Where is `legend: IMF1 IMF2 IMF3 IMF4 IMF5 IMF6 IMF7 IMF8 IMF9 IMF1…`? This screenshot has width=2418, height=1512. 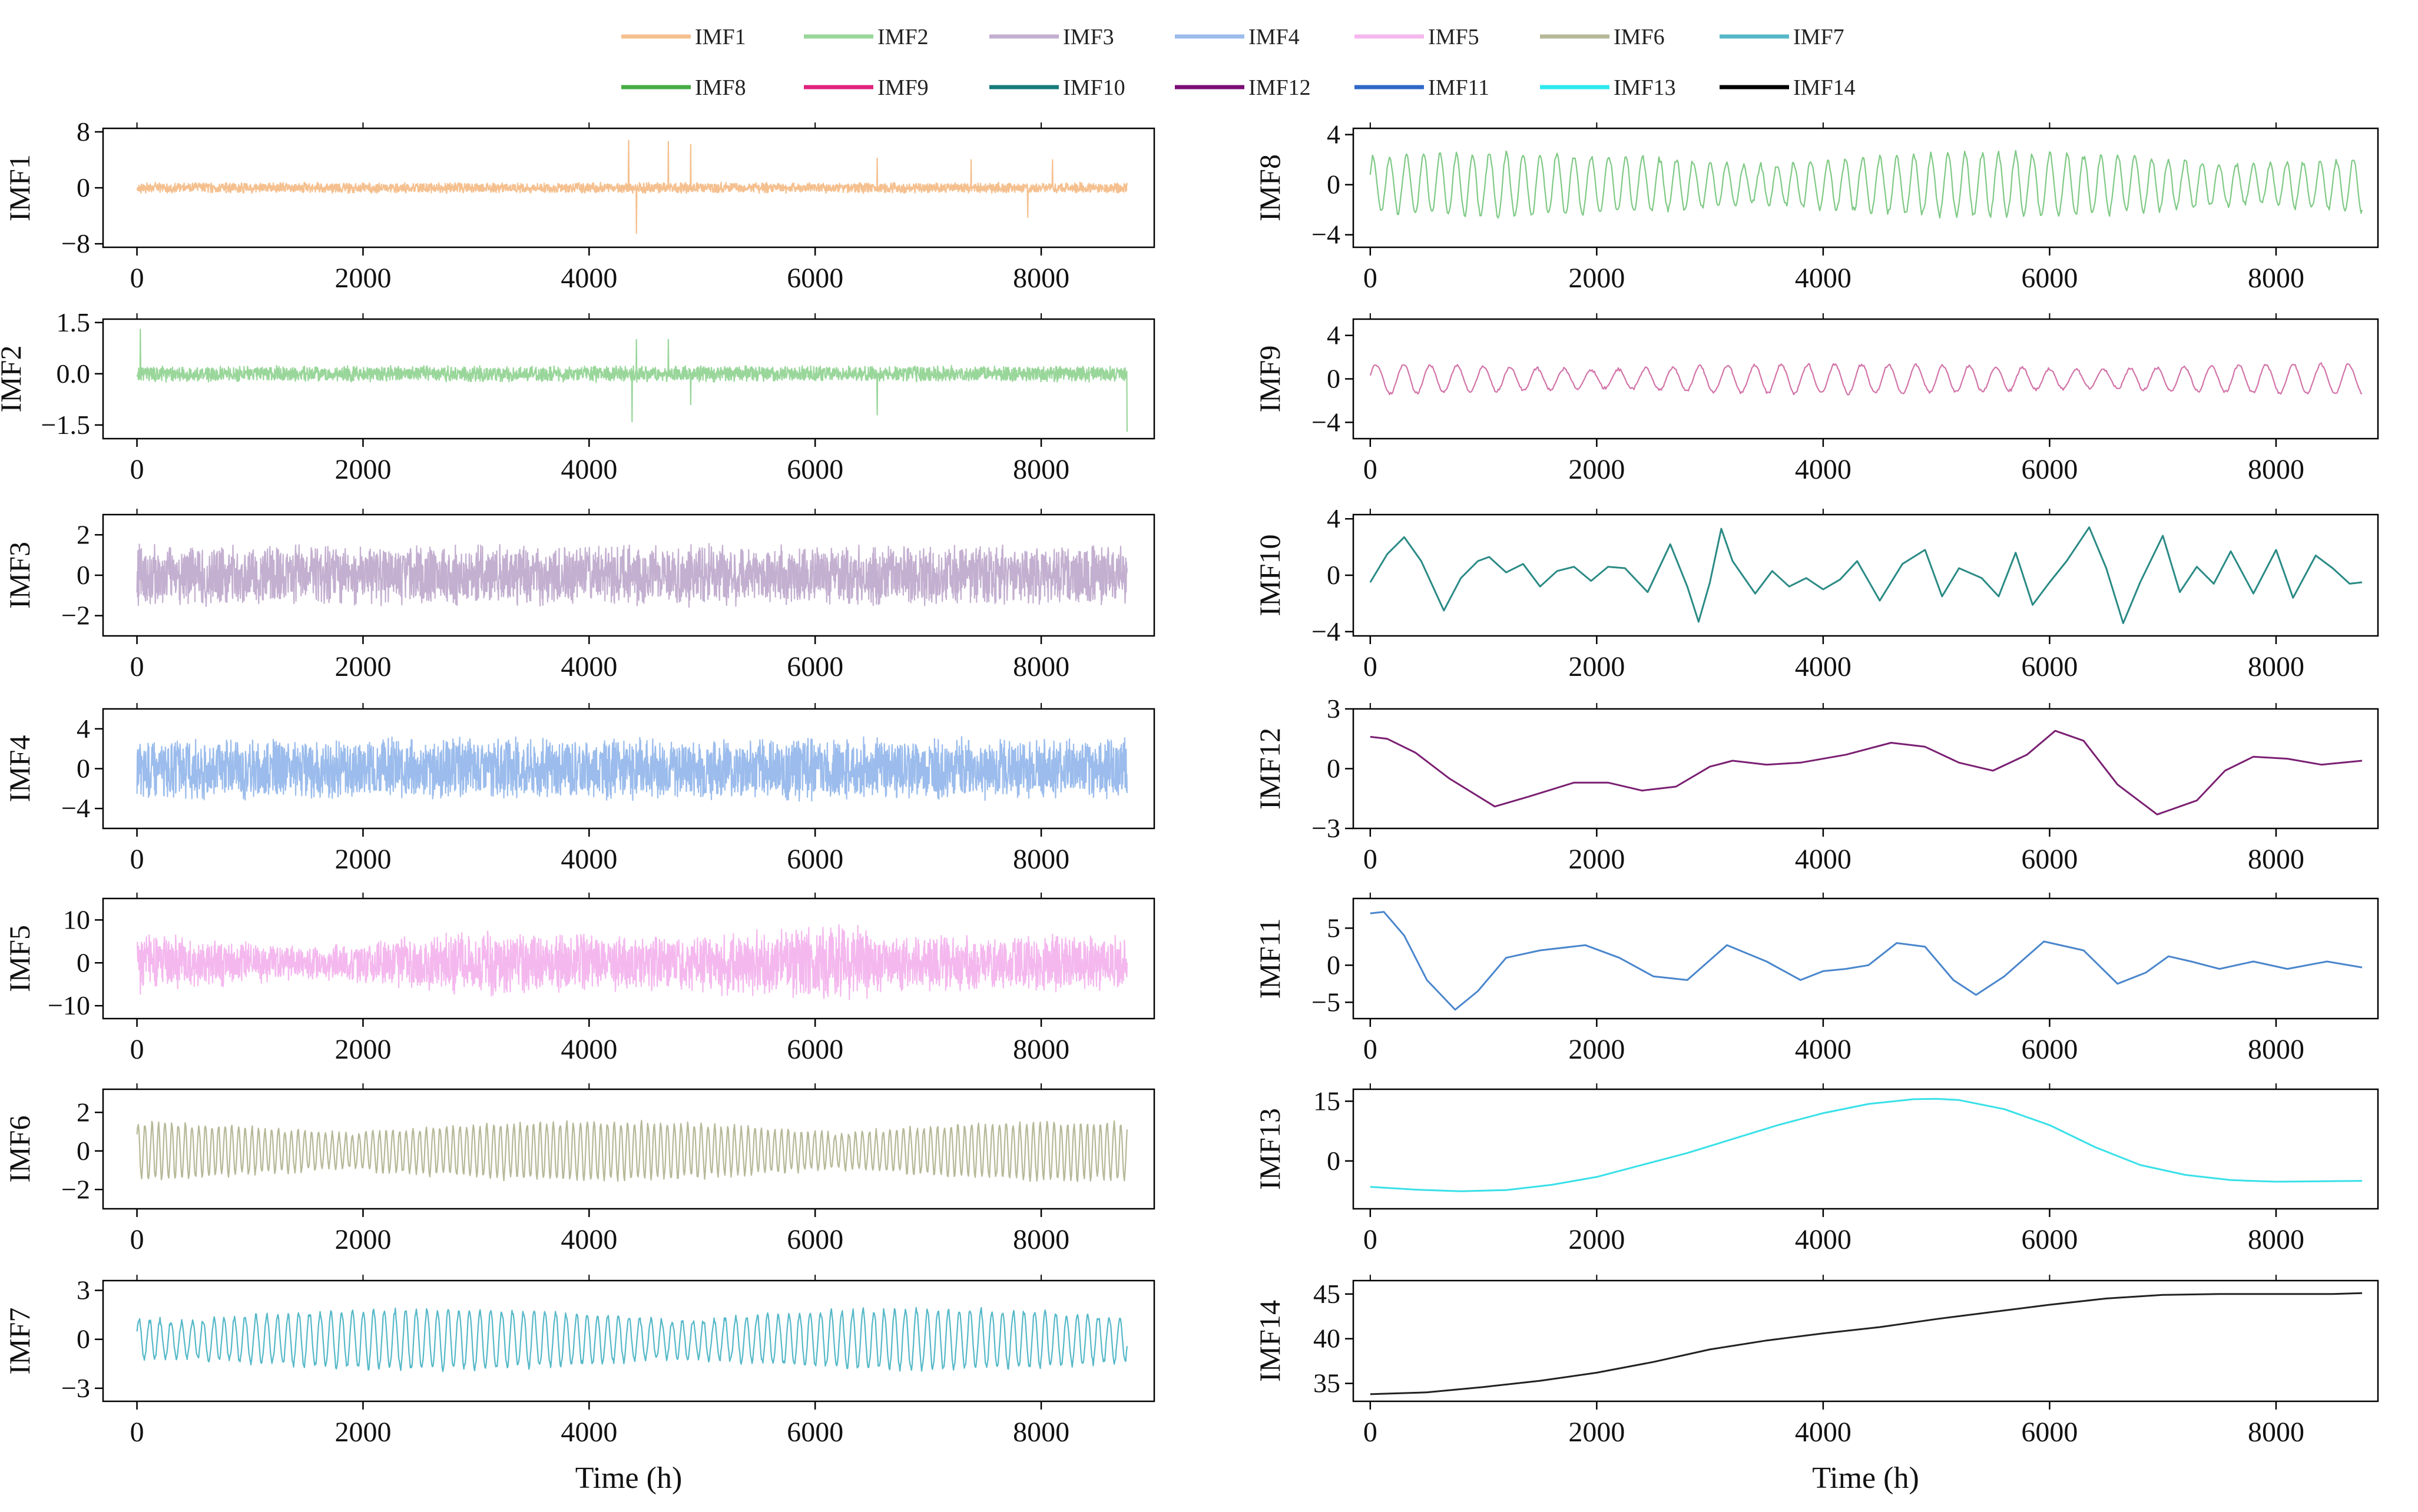
legend: IMF1 IMF2 IMF3 IMF4 IMF5 IMF6 IMF7 IMF8 IMF9 IMF1… is located at coordinates (1238, 62).